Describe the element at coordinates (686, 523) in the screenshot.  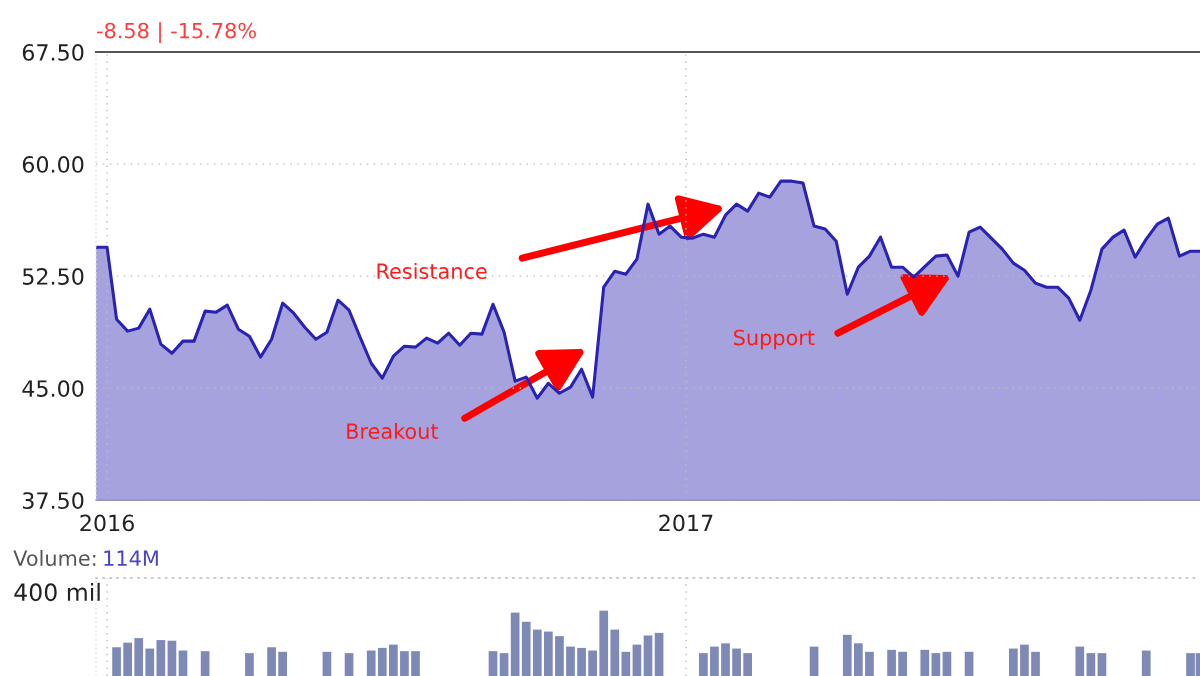
I see `x-tick-label: 2017` at that location.